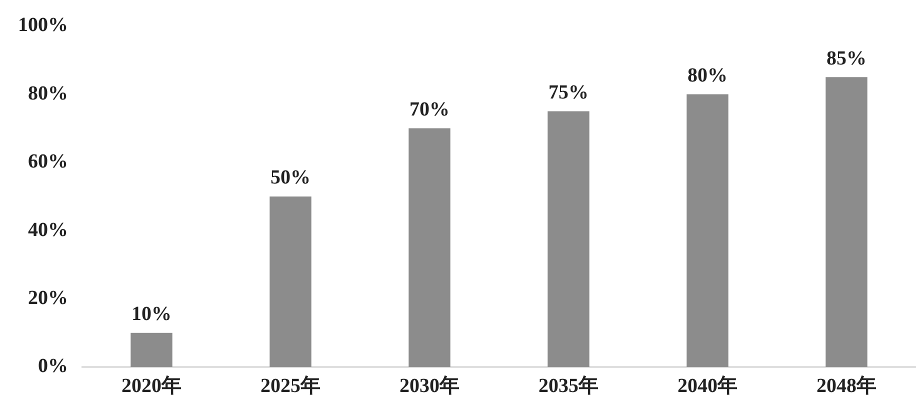 The height and width of the screenshot is (409, 916). I want to click on data-label: 10%, so click(152, 314).